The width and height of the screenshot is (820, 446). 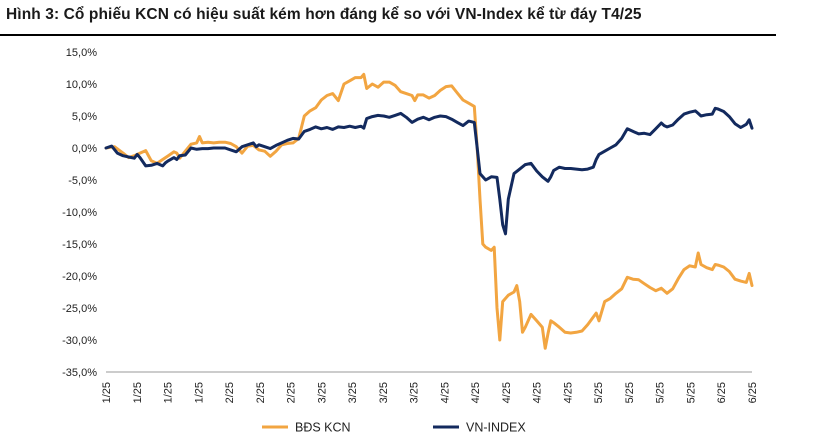 What do you see at coordinates (81, 53) in the screenshot?
I see `y-tick-label: 15,0%` at bounding box center [81, 53].